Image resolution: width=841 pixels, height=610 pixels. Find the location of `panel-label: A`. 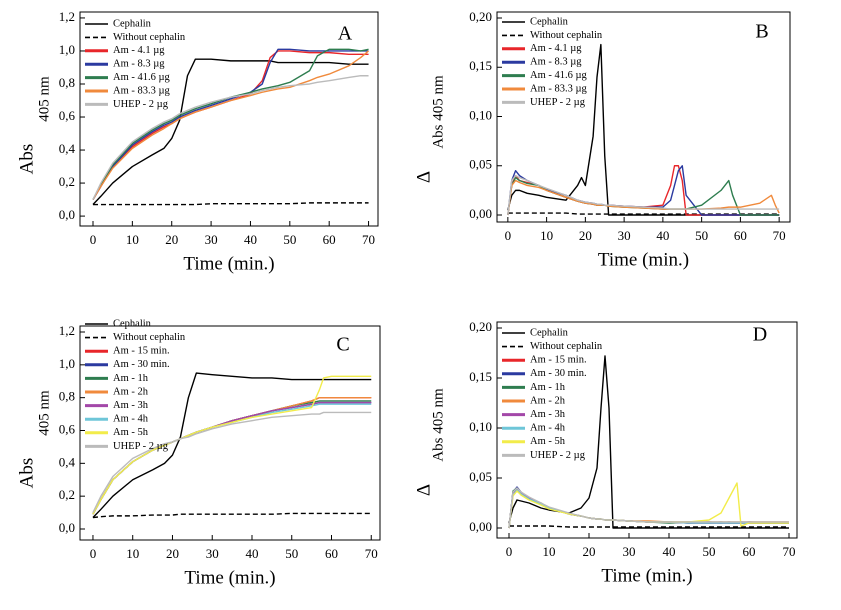

panel-label: A is located at coordinates (345, 34).